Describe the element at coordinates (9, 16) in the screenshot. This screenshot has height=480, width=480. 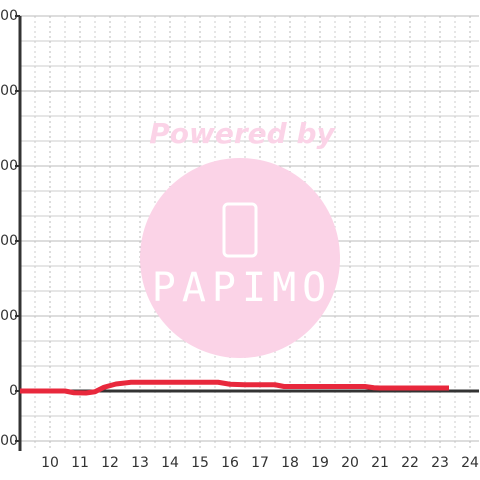
I see `y-tick-label: 150,000` at that location.